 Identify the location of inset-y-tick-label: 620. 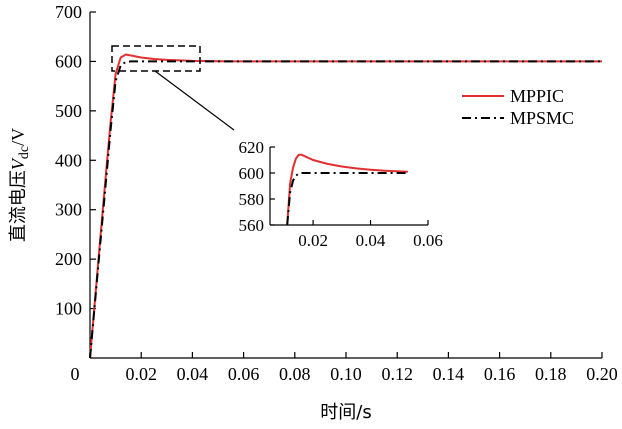
(252, 147).